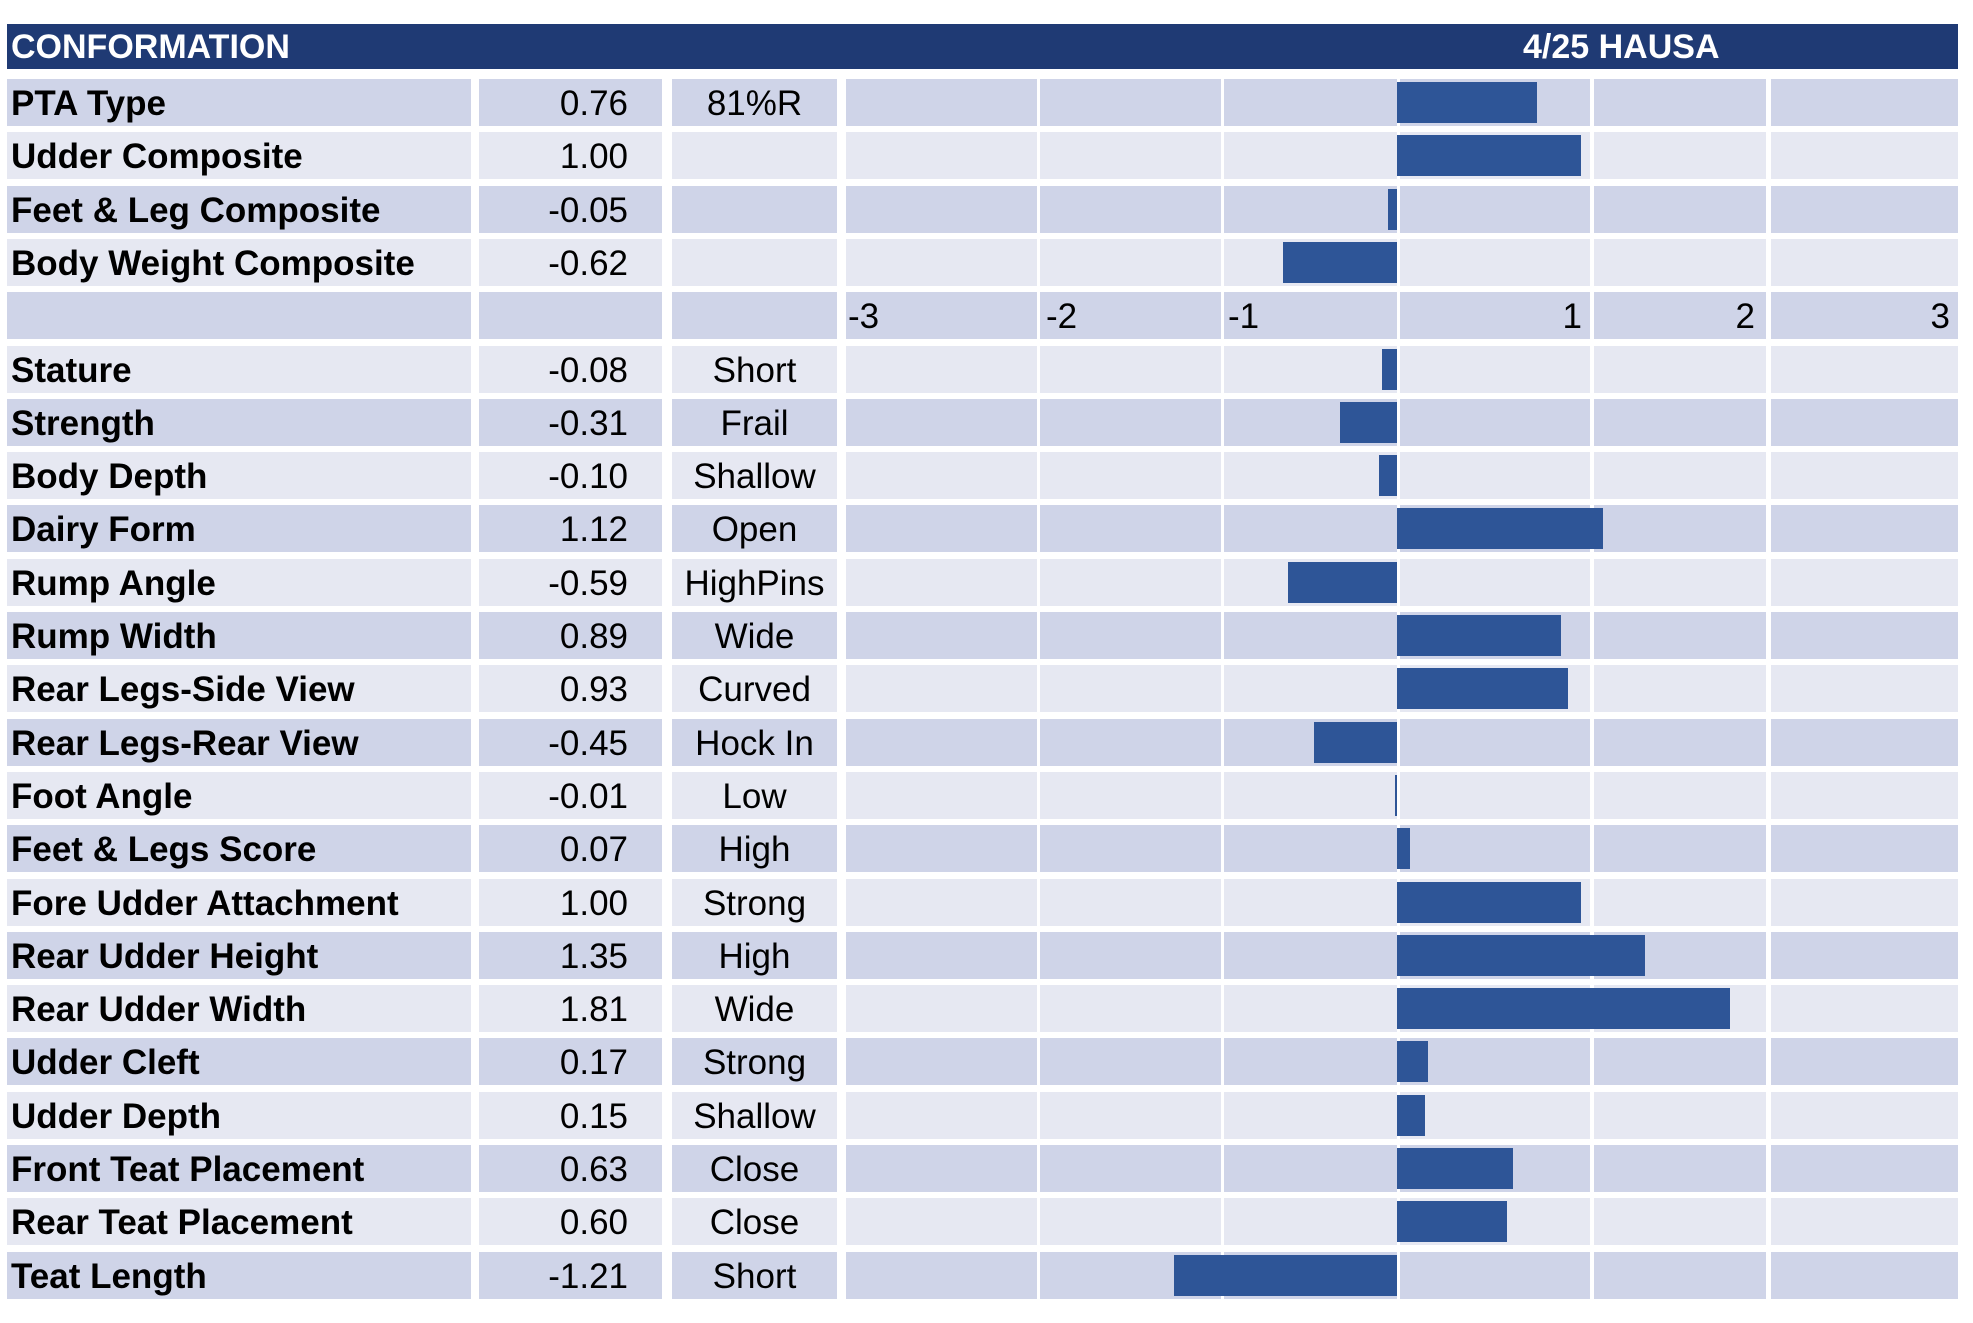 This screenshot has width=1973, height=1323. Describe the element at coordinates (1389, 369) in the screenshot. I see `bar-stature` at that location.